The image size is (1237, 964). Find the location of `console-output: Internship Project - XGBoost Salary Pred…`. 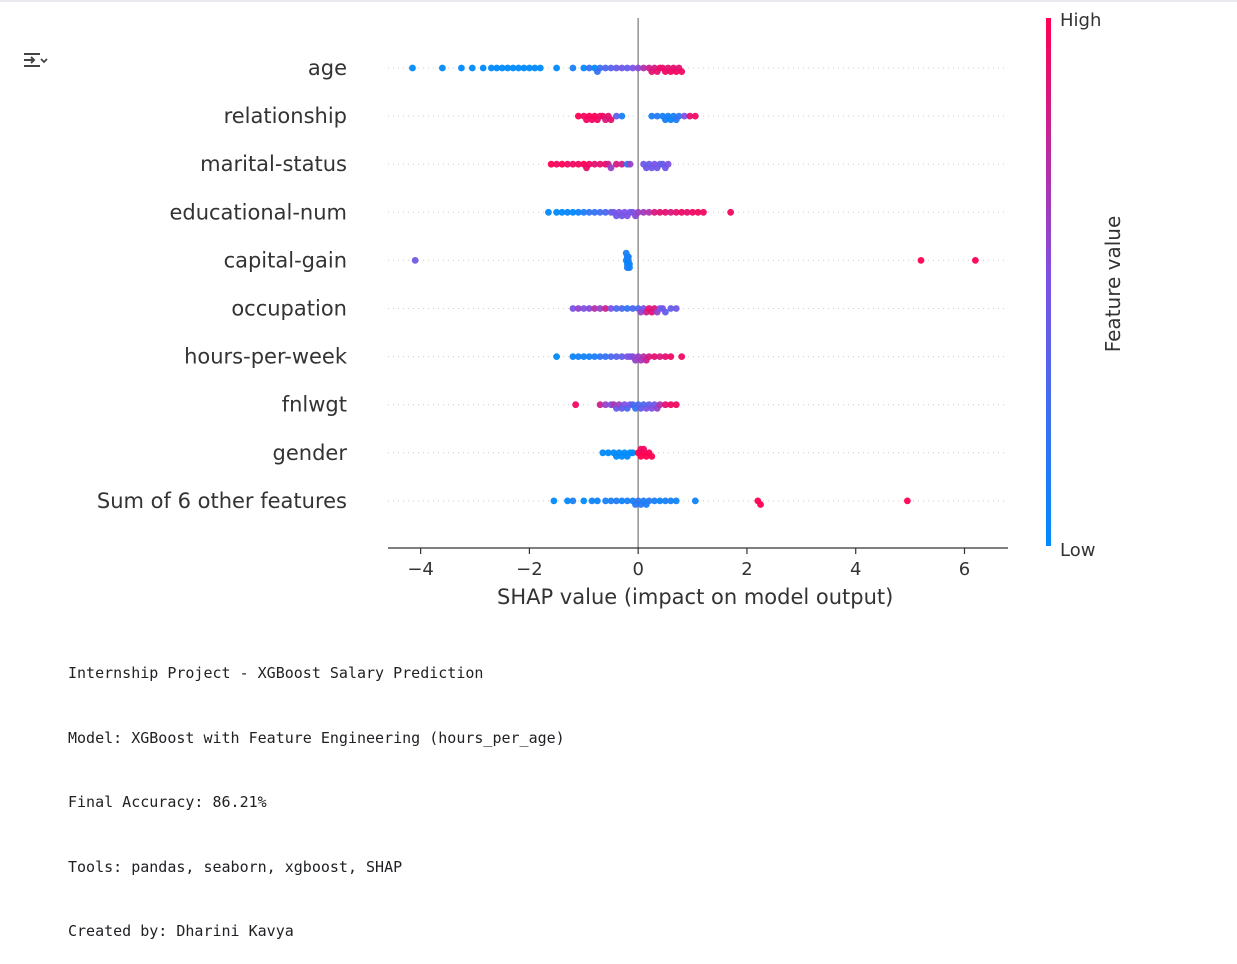

console-output: Internship Project - XGBoost Salary Pred… is located at coordinates (316, 792).